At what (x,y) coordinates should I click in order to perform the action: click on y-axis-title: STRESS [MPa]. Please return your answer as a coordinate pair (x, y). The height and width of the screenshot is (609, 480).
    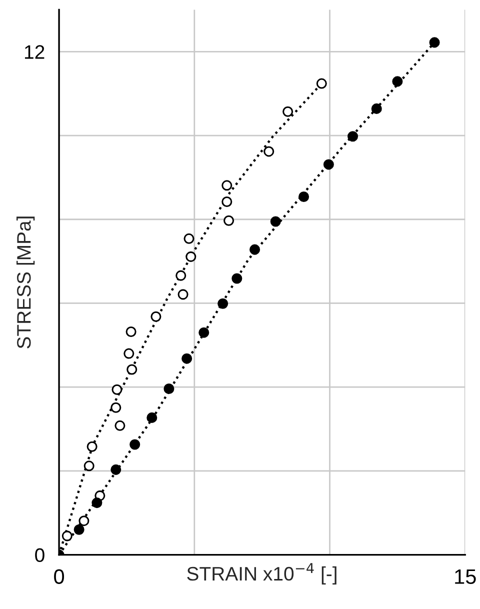
    Looking at the image, I should click on (25, 282).